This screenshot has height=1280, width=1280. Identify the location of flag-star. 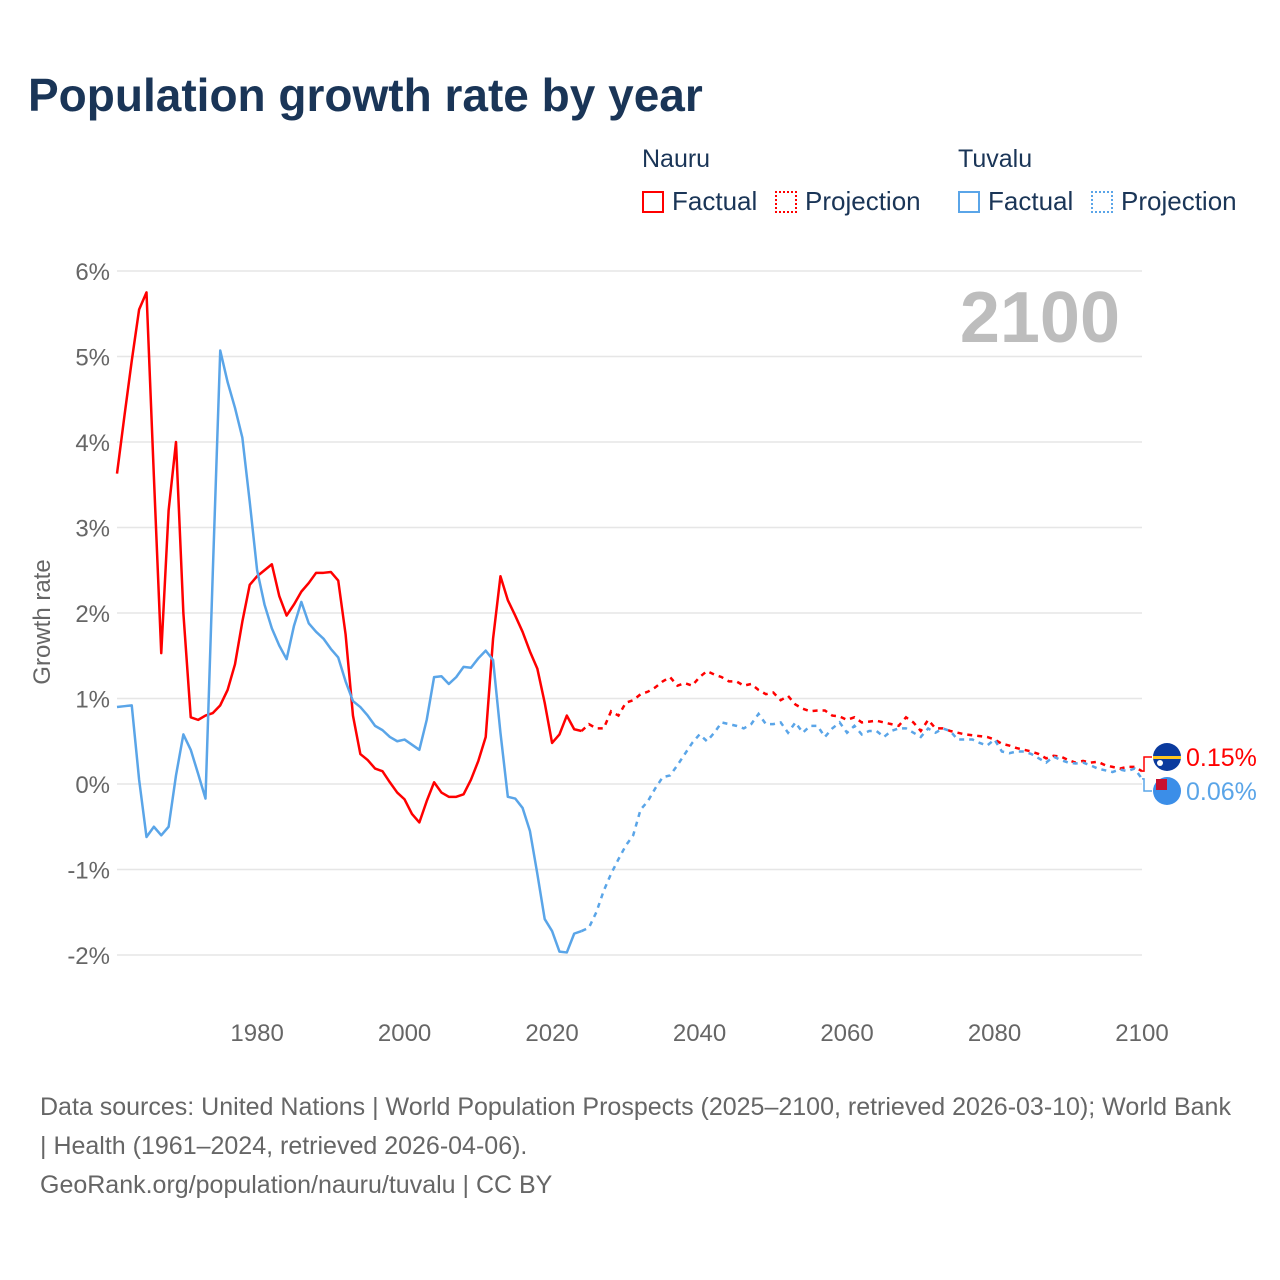
(1160, 763).